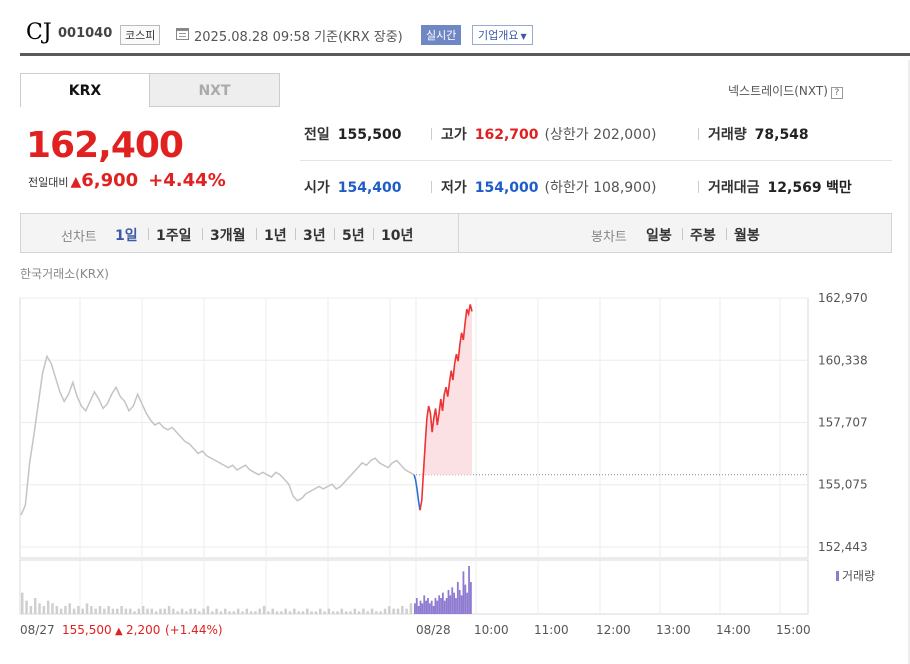  Describe the element at coordinates (143, 630) in the screenshot. I see `prev-change-label: 2,200` at that location.